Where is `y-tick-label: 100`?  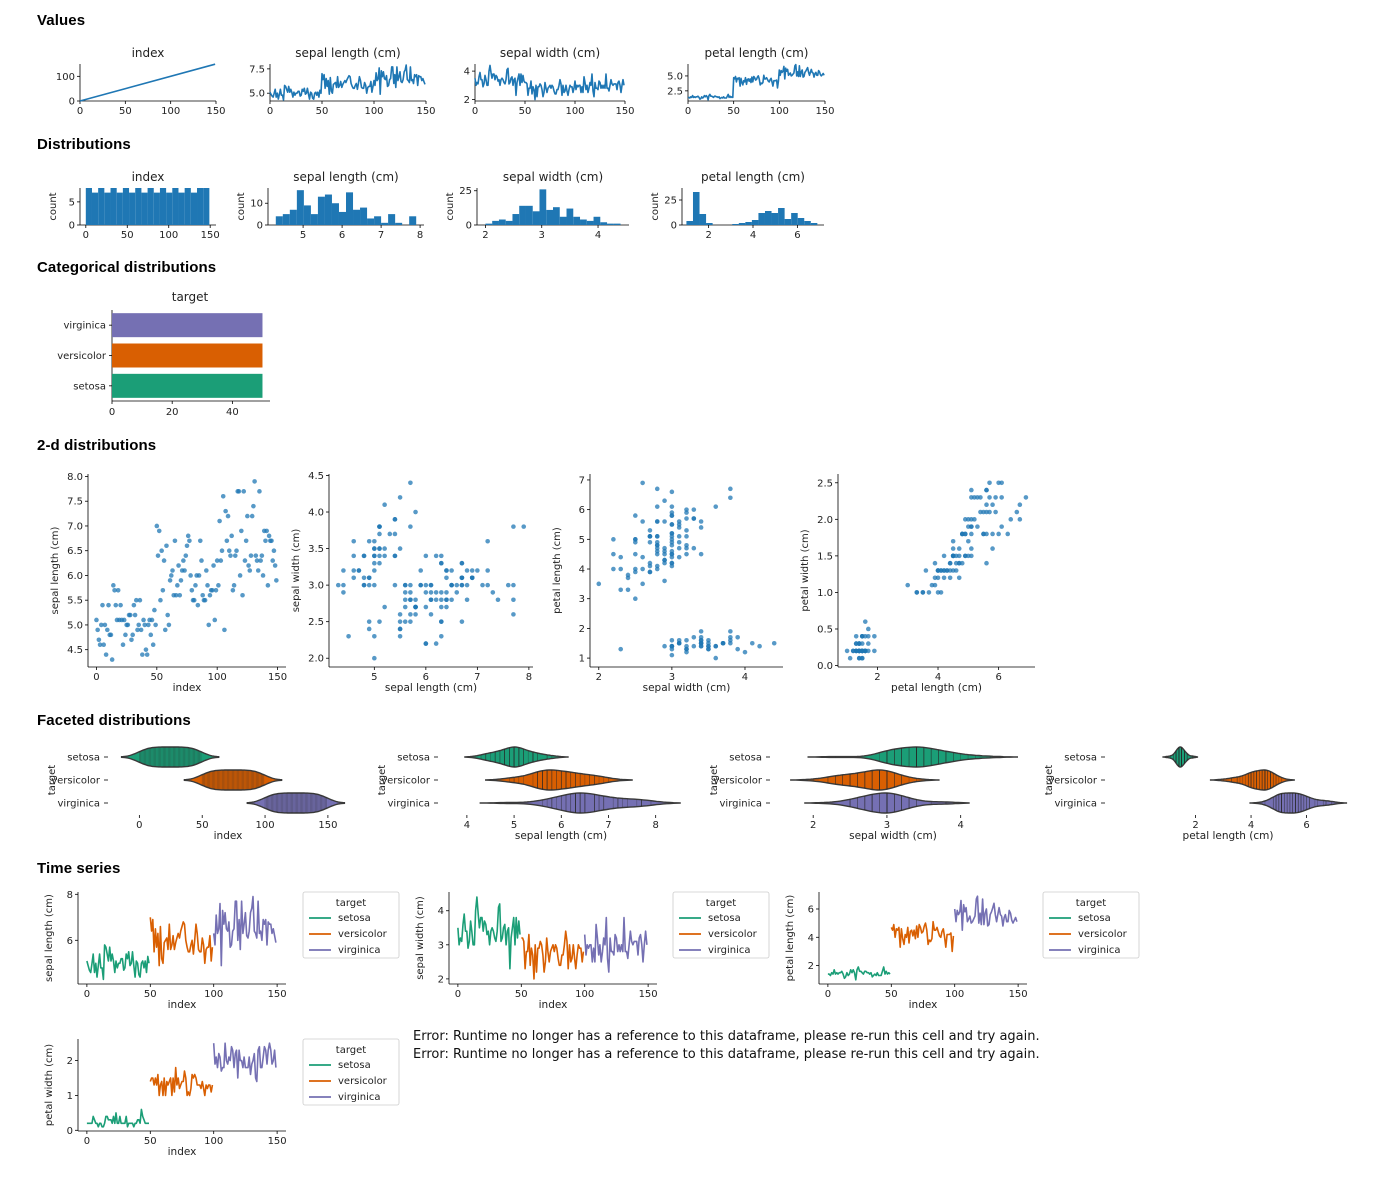 y-tick-label: 100 is located at coordinates (65, 77).